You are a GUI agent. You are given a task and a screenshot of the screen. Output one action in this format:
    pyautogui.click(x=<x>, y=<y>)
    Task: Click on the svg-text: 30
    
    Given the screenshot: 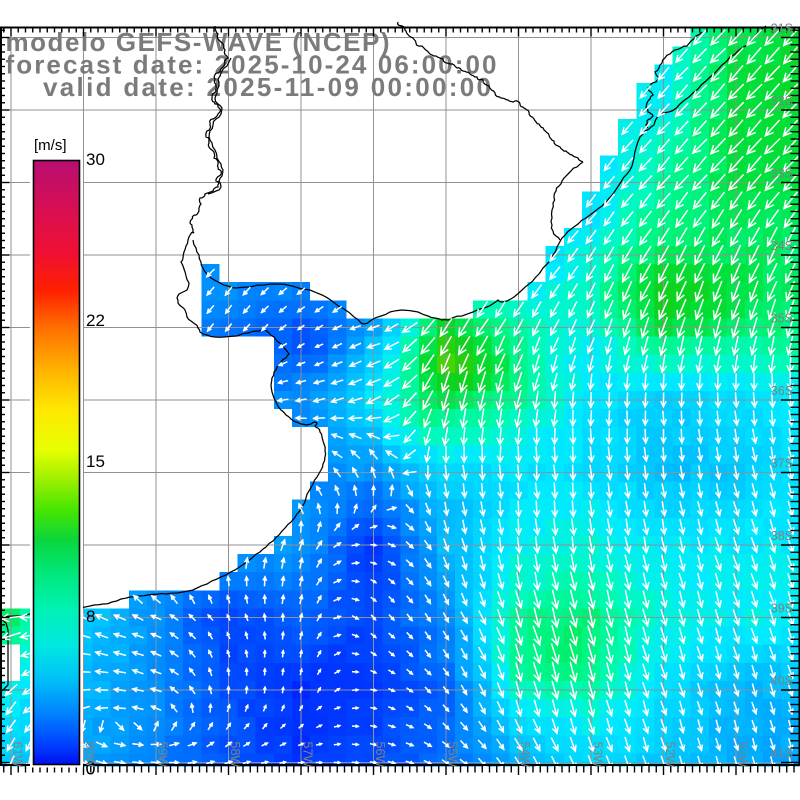 What is the action you would take?
    pyautogui.click(x=95, y=159)
    